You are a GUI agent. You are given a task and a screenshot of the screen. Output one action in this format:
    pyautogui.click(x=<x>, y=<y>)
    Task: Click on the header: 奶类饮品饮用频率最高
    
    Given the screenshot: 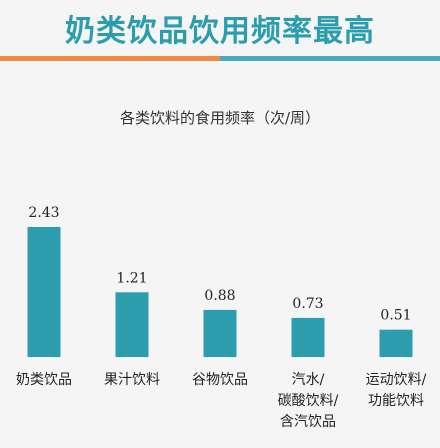 What is the action you would take?
    pyautogui.click(x=220, y=28)
    